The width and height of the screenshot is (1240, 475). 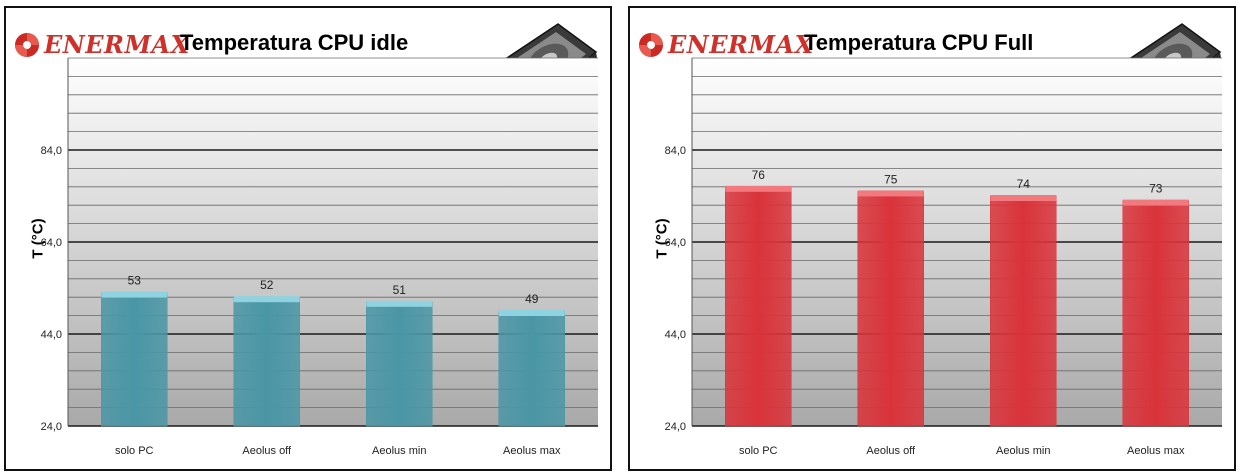 What do you see at coordinates (1024, 184) in the screenshot?
I see `data-label: 74` at bounding box center [1024, 184].